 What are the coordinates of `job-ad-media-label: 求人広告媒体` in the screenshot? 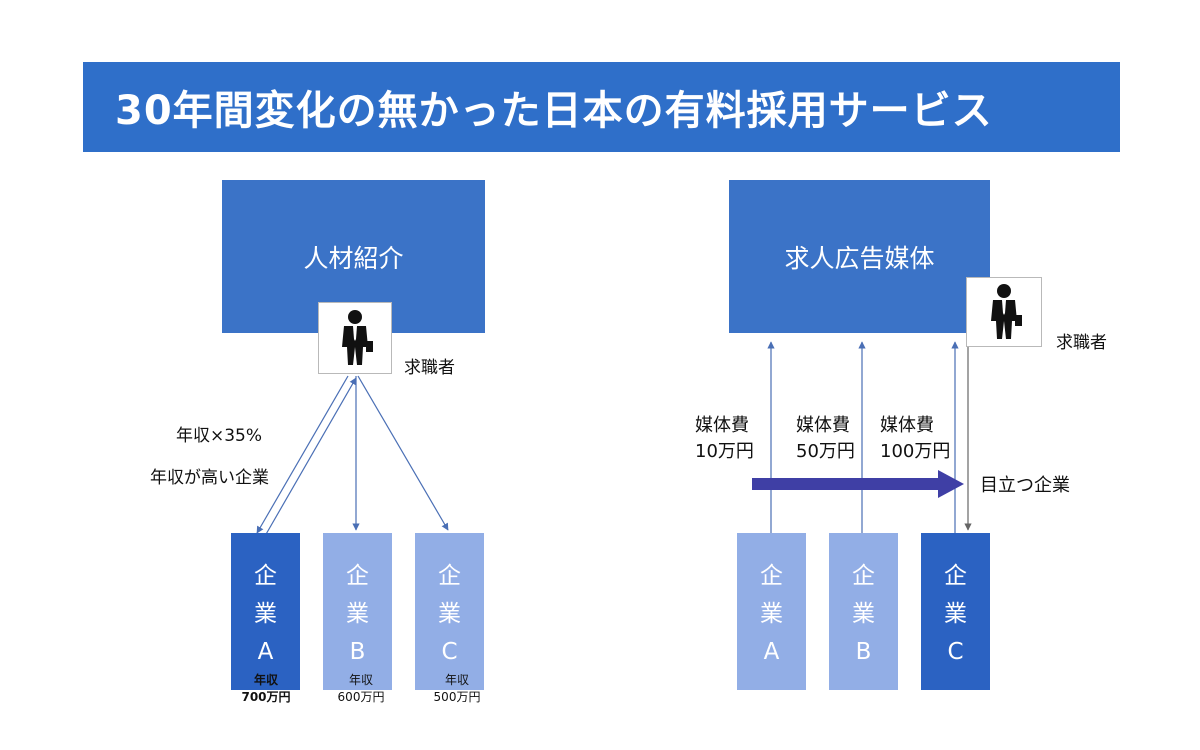 It's located at (859, 258).